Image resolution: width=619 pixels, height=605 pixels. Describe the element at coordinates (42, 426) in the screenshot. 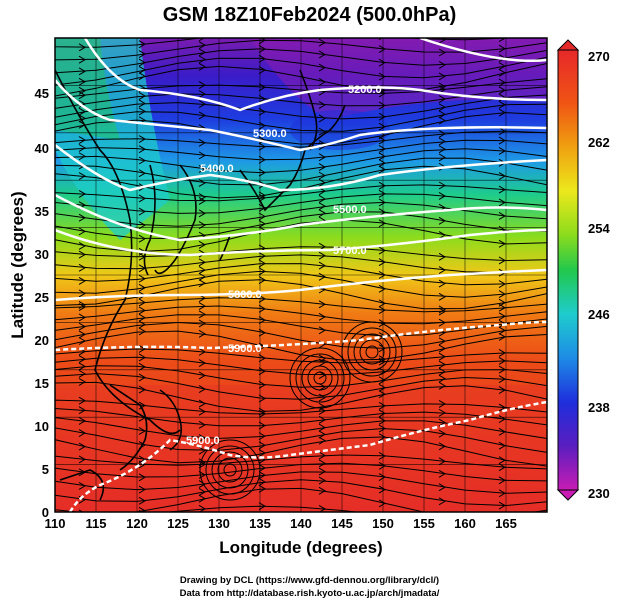

I see `y-tick-label: 10` at that location.